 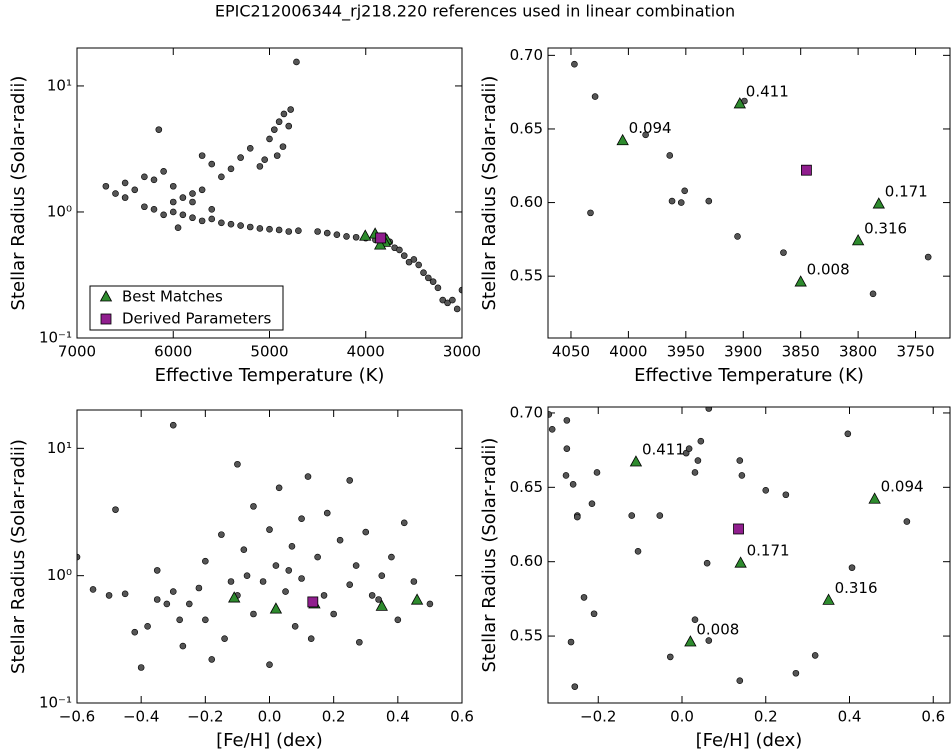 I want to click on y-tick-label: 0.55, so click(x=526, y=636).